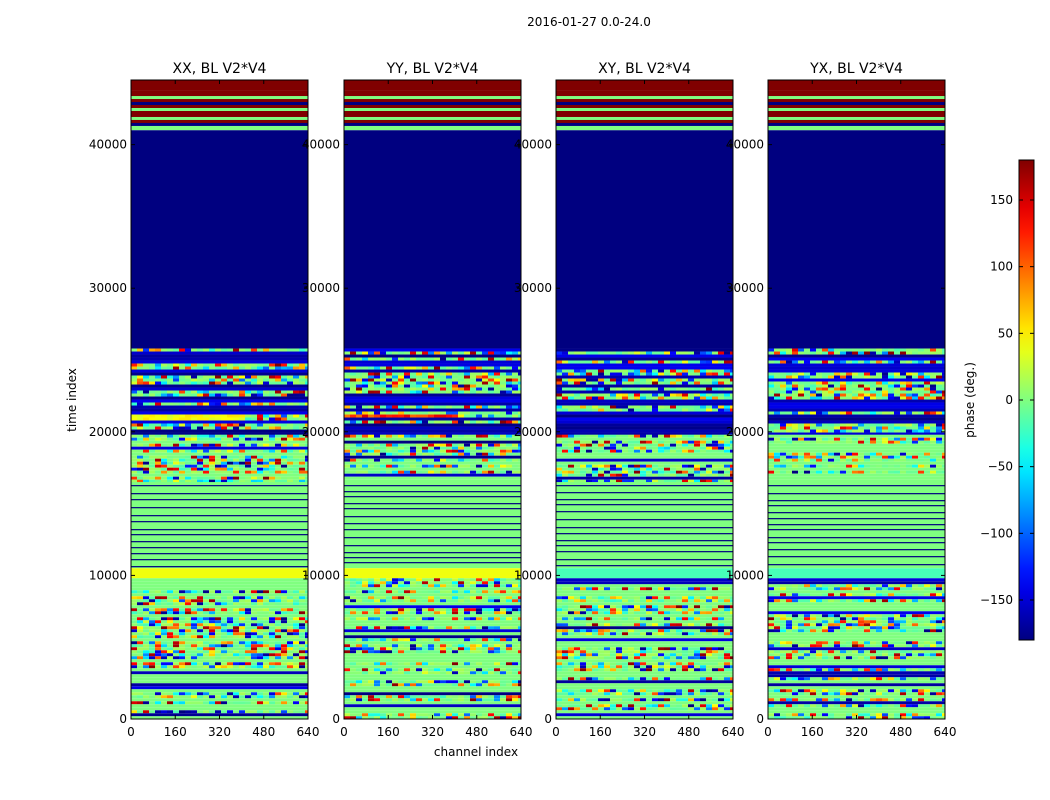 The image size is (1050, 800). Describe the element at coordinates (432, 69) in the screenshot. I see `panel-title: YY, BL V2*V4` at that location.